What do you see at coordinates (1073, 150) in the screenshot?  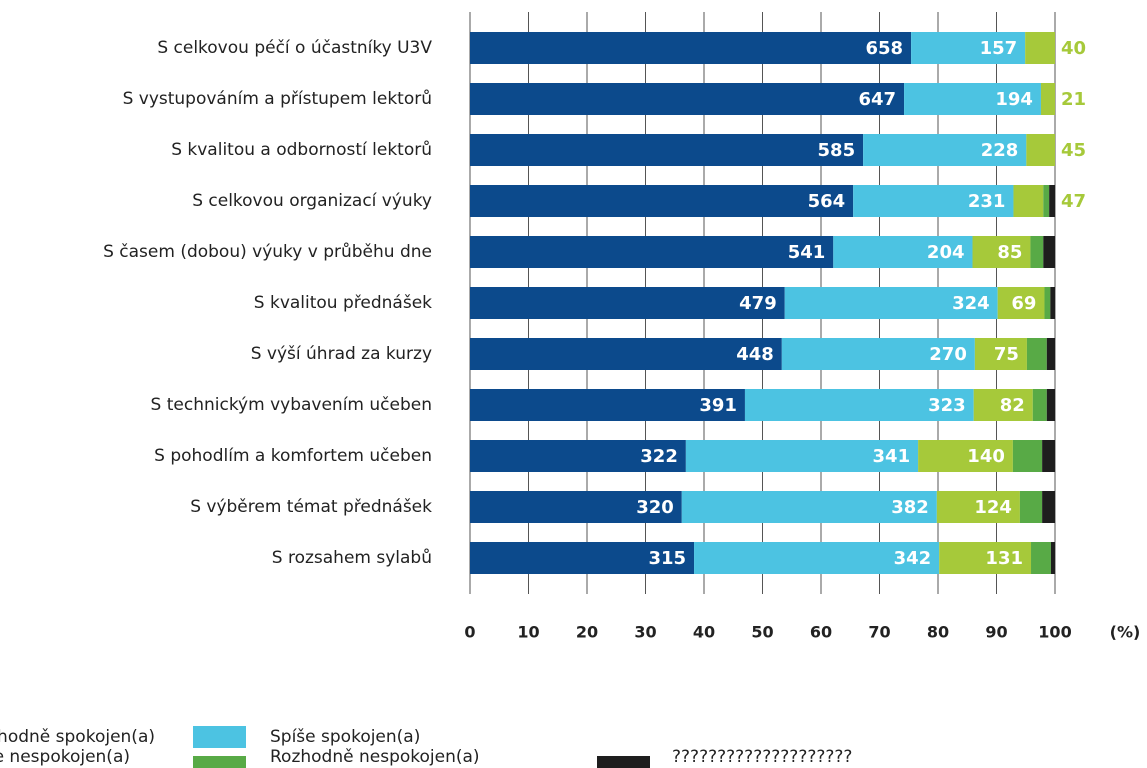 I see `value-label: 45` at bounding box center [1073, 150].